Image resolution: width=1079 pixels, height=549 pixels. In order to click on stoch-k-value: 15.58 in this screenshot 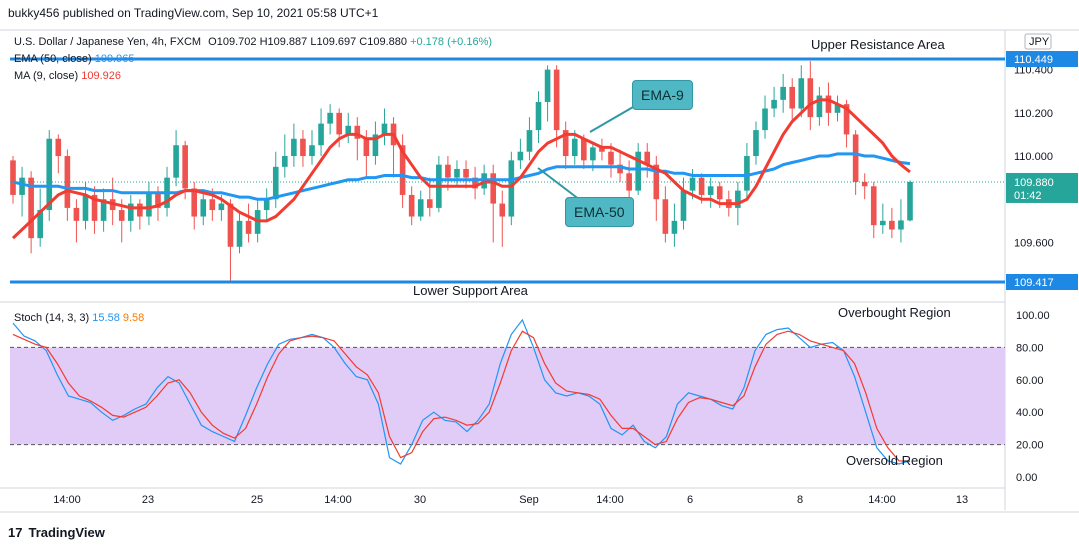, I will do `click(106, 318)`.